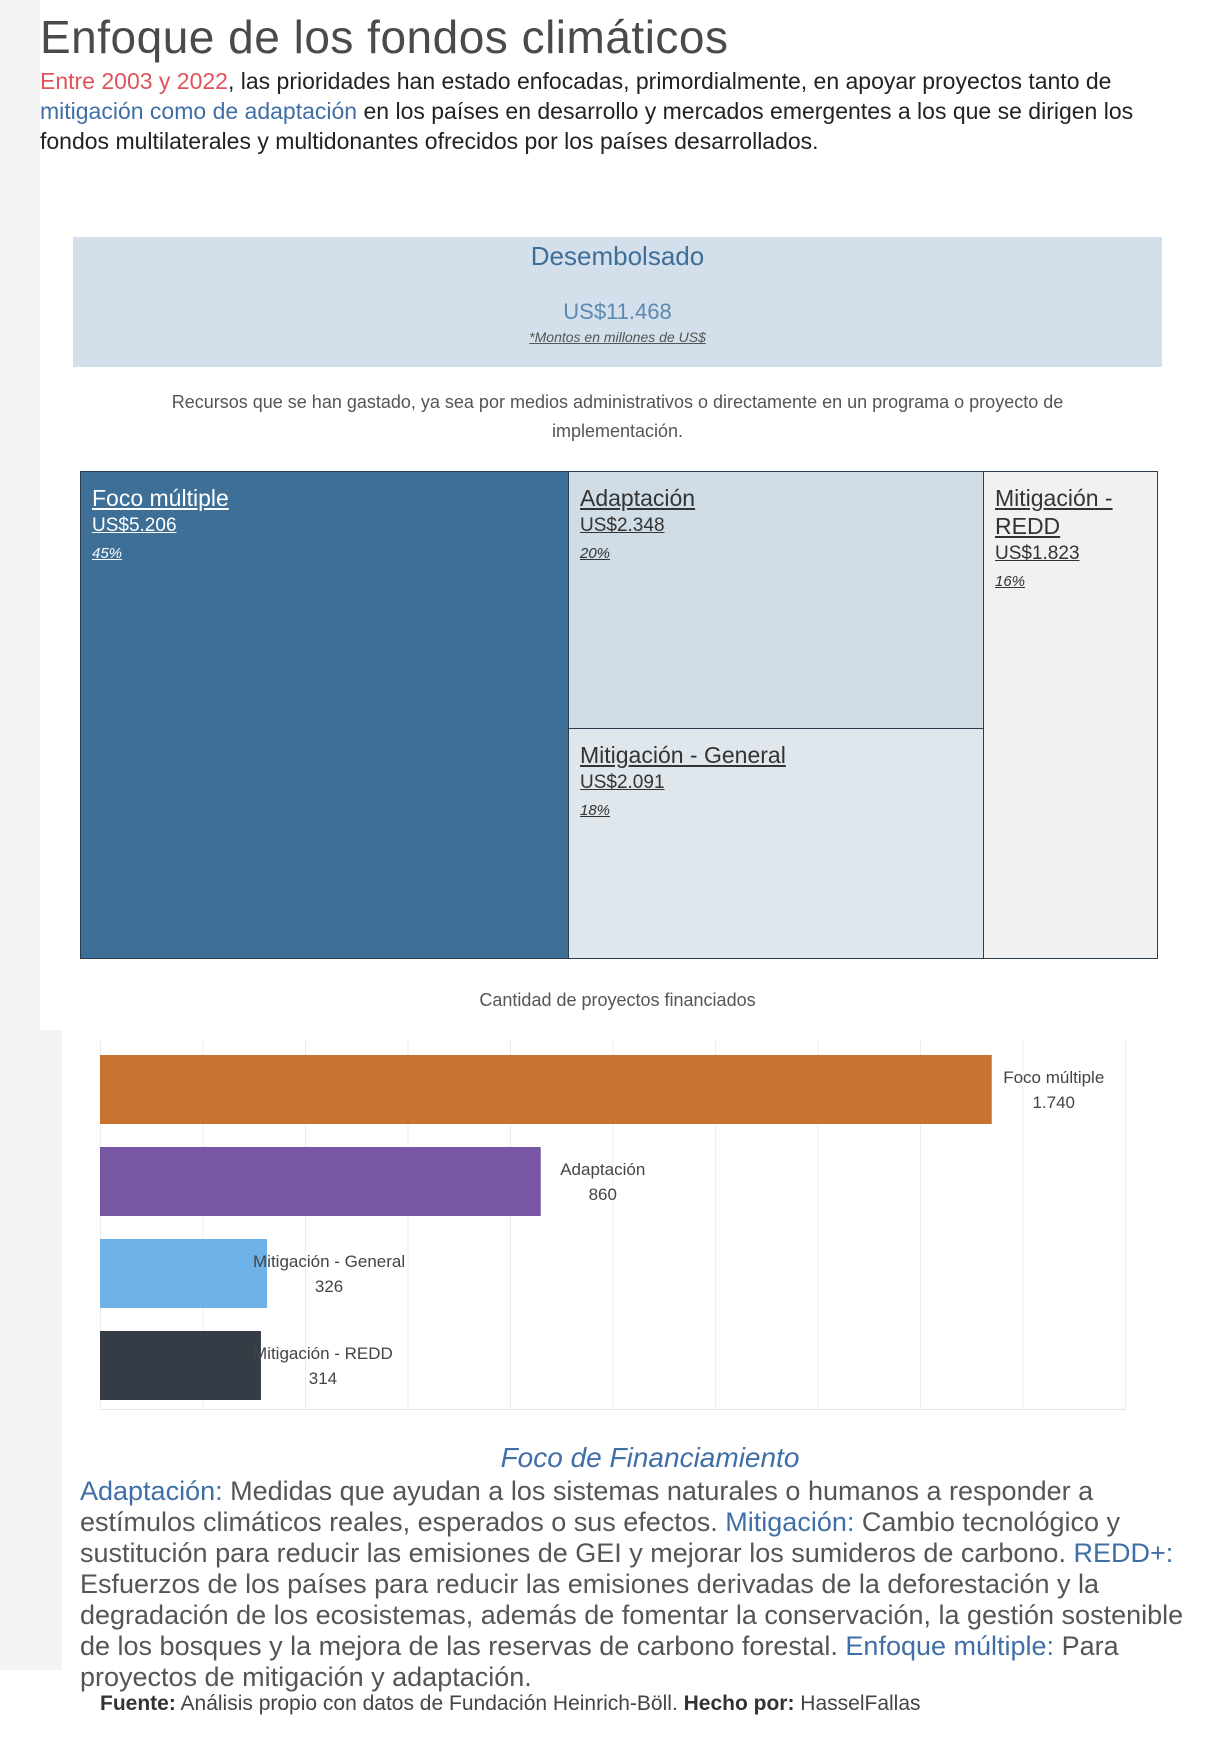 This screenshot has width=1209, height=1744. I want to click on page-title: Enfoque de los fondos climáticos, so click(384, 37).